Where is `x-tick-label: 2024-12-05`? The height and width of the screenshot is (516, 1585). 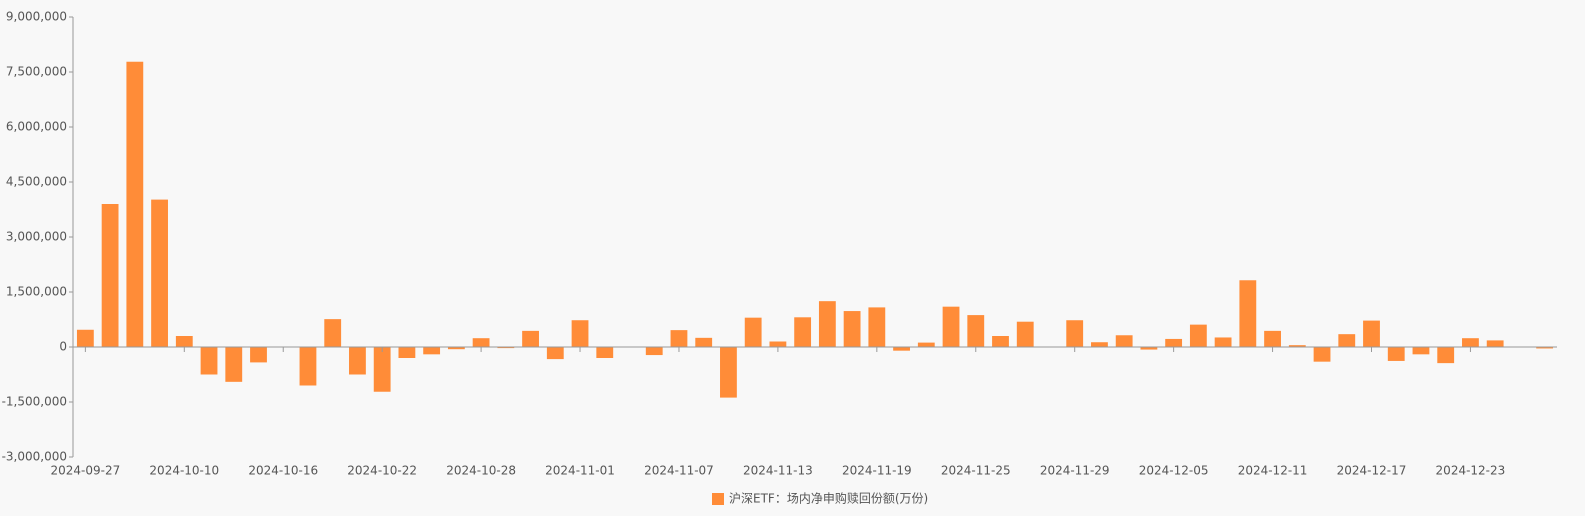 x-tick-label: 2024-12-05 is located at coordinates (1174, 471).